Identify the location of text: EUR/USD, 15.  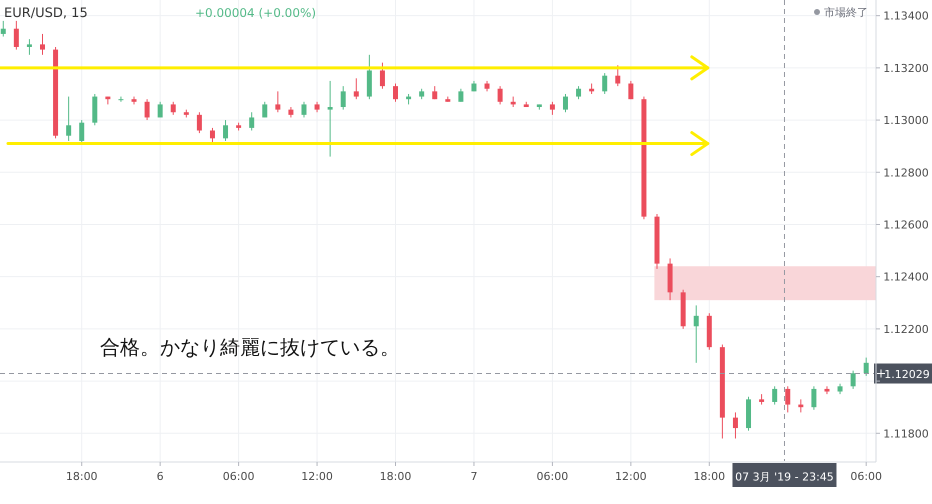
(46, 13).